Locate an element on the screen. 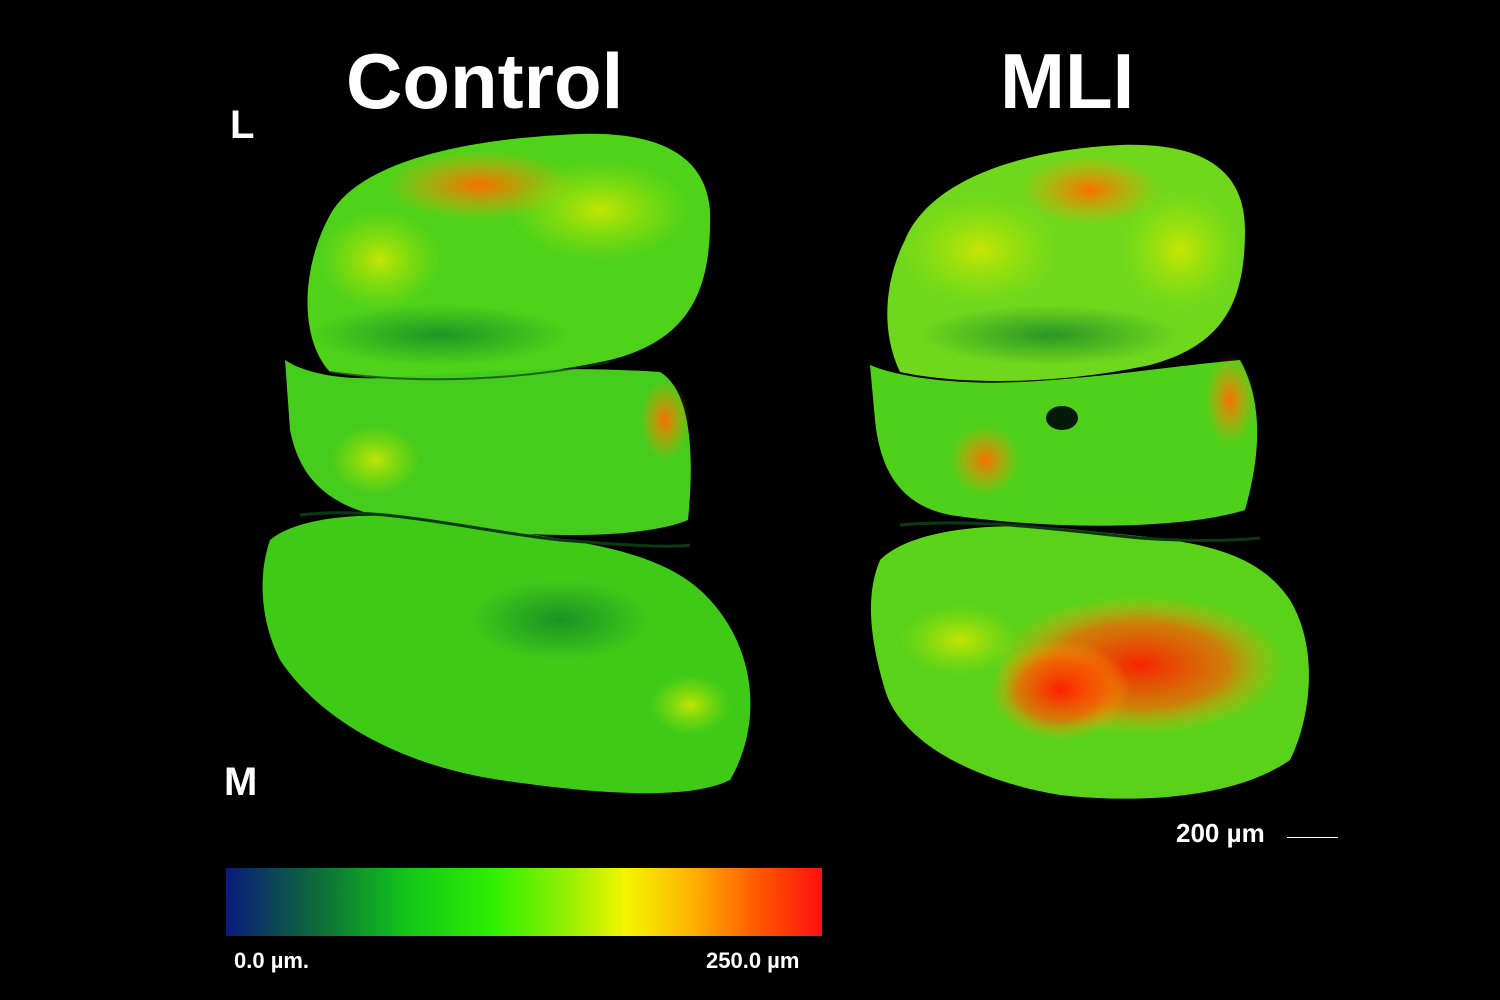 This screenshot has width=1500, height=1000. control-medial-condyle is located at coordinates (506, 654).